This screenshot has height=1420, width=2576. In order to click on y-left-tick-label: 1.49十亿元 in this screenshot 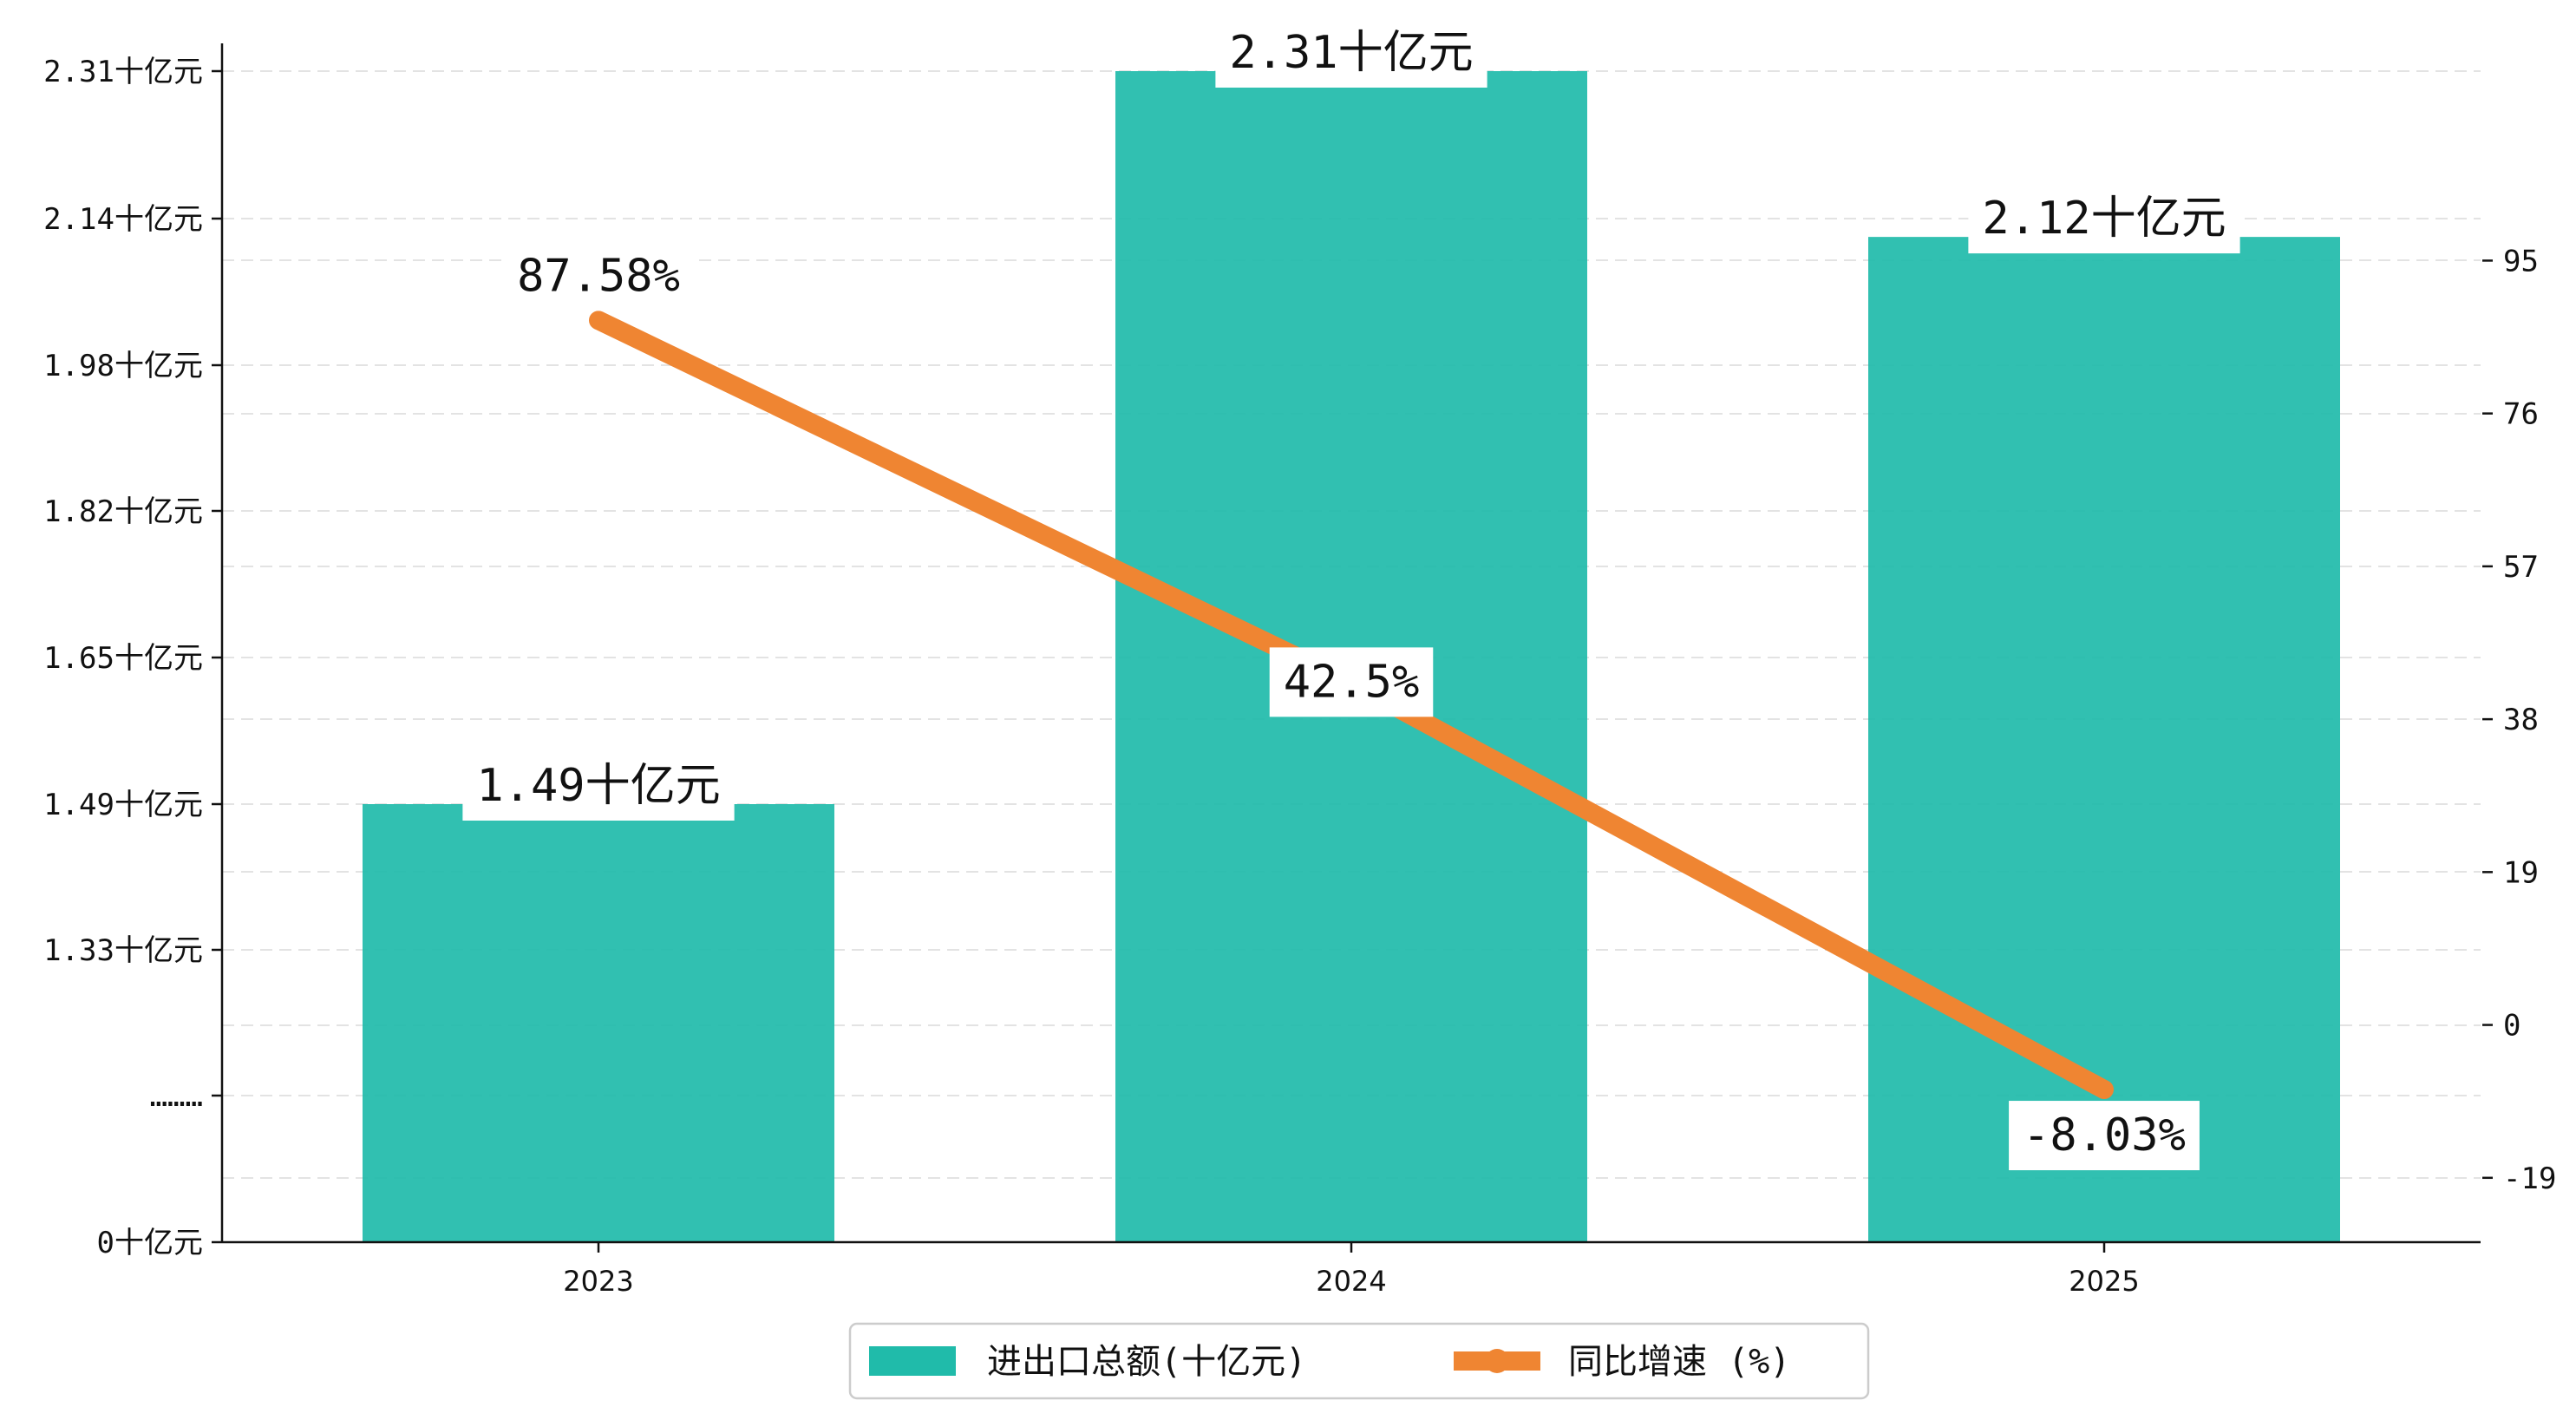, I will do `click(123, 805)`.